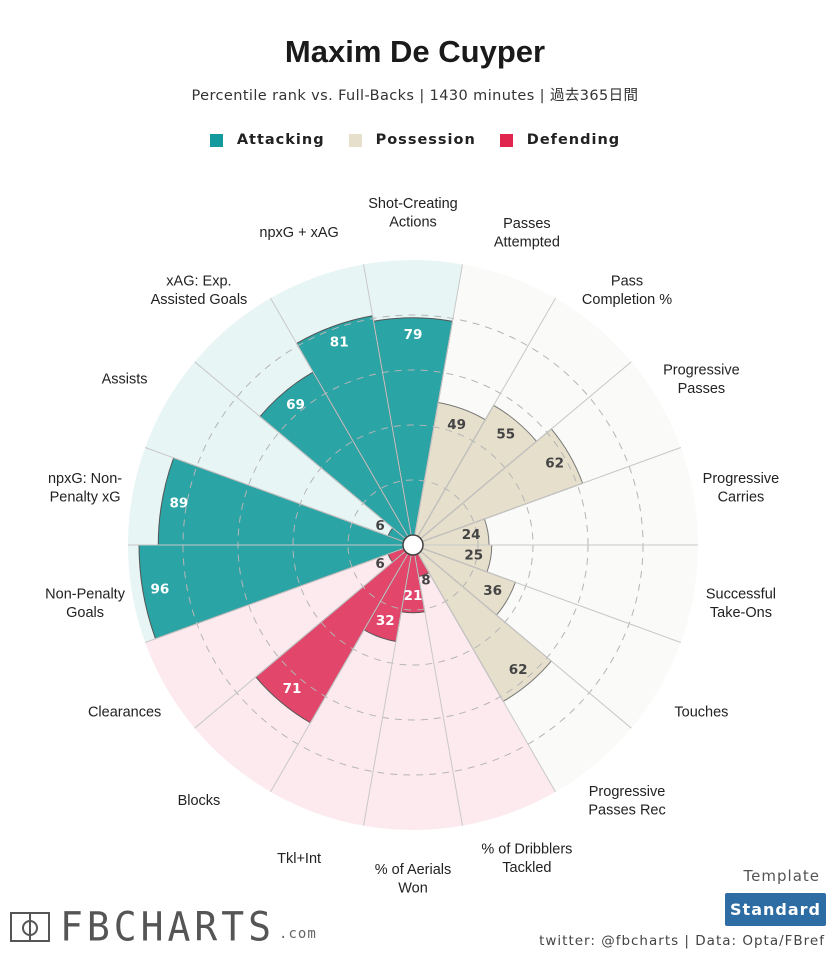 This screenshot has width=830, height=956. Describe the element at coordinates (85, 488) in the screenshot. I see `category-label-npxg-non-penalty-xg: npxG: Non-Penalty xG` at that location.